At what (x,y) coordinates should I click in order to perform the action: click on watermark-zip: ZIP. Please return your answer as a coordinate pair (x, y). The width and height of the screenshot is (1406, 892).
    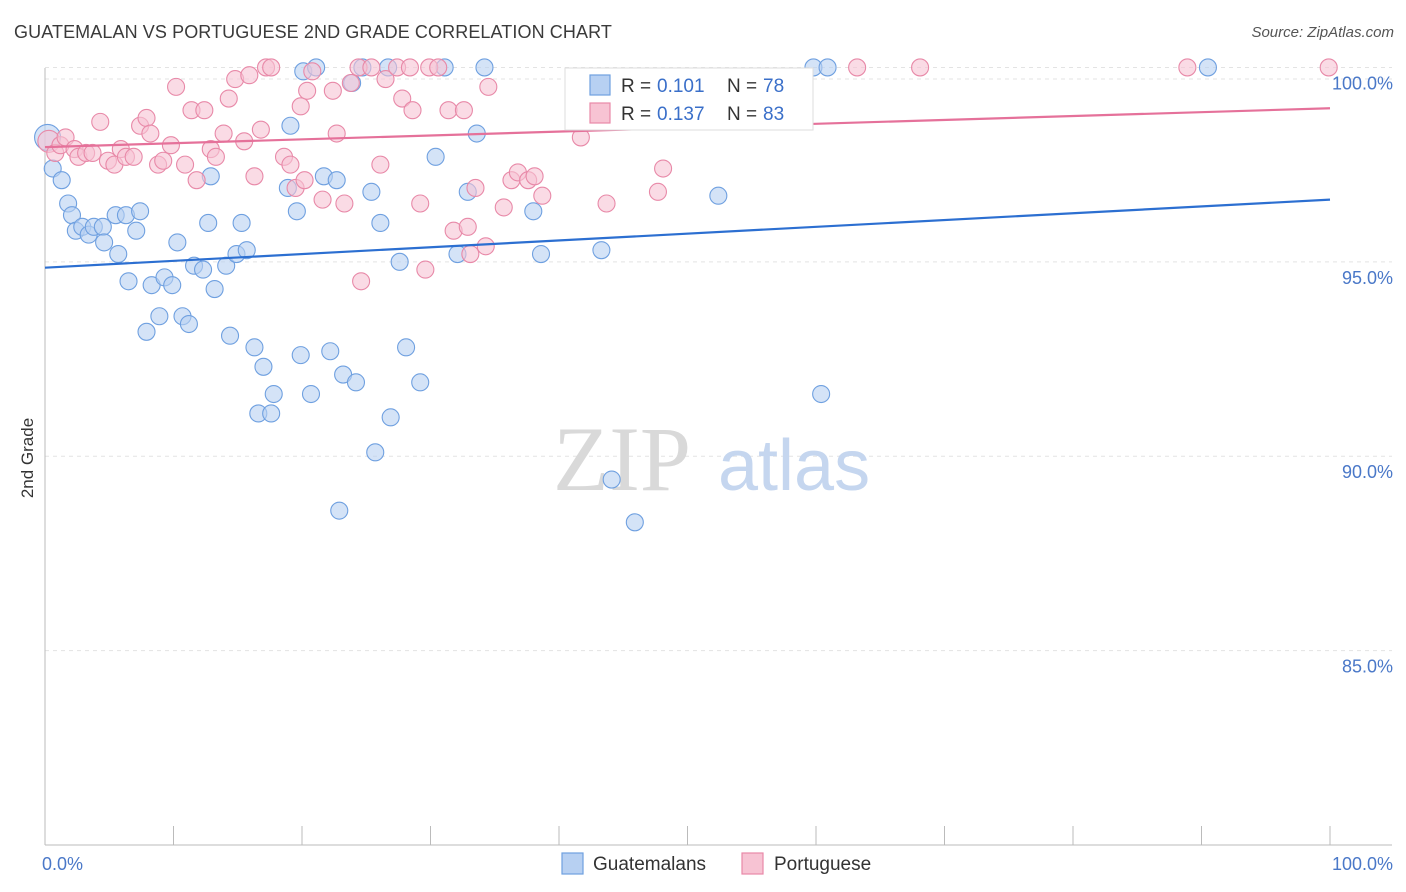
    Looking at the image, I should click on (622, 459).